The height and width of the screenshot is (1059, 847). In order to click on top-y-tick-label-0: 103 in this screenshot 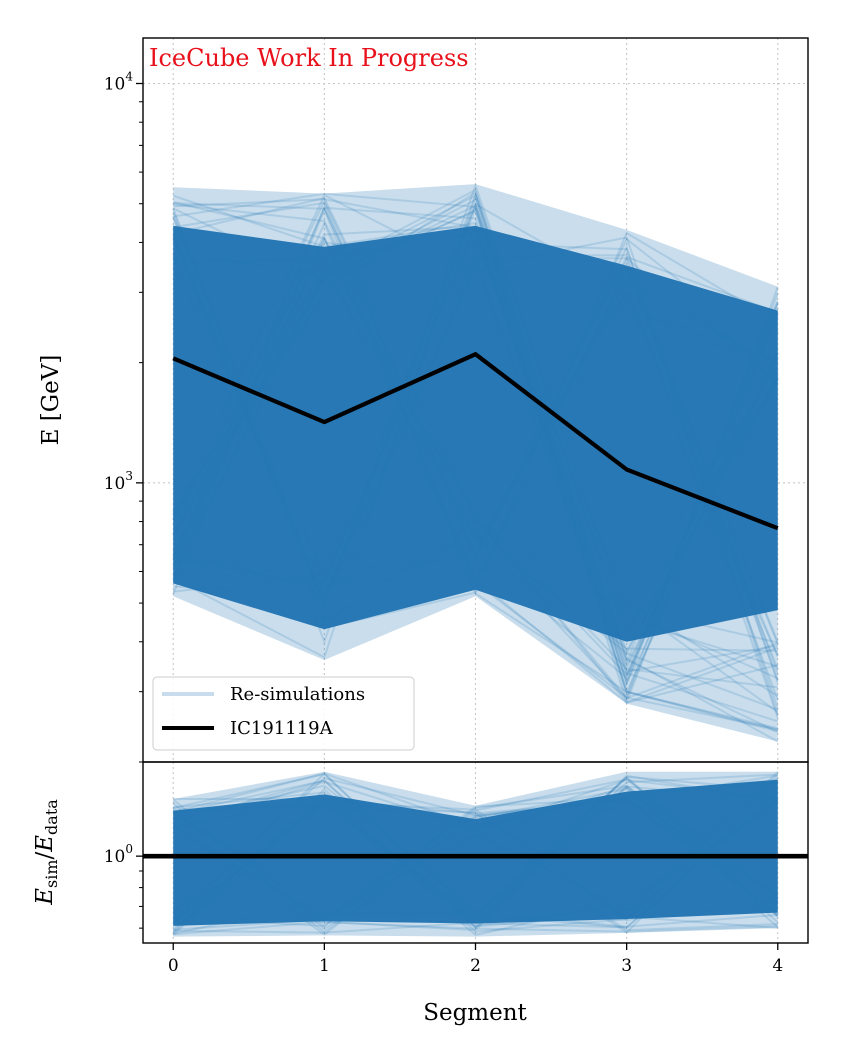, I will do `click(118, 481)`.